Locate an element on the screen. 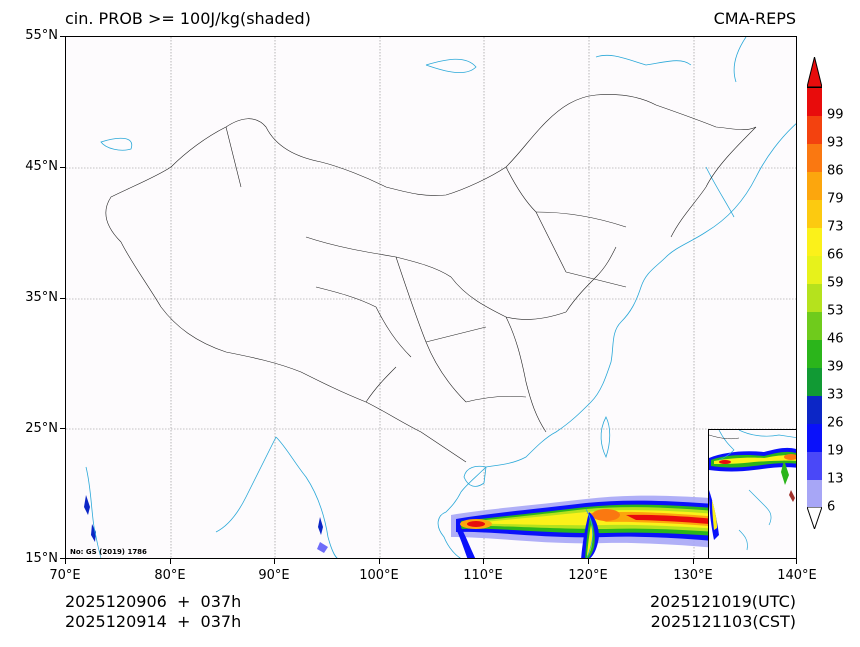 This screenshot has width=860, height=647. colorbar-label: 66 is located at coordinates (835, 255).